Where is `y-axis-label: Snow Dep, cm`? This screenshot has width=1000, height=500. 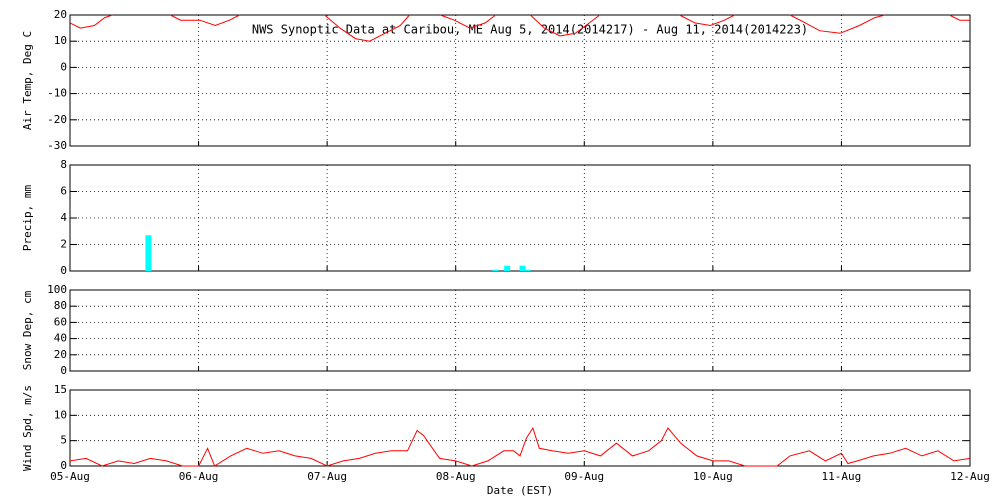
y-axis-label: Snow Dep, cm is located at coordinates (27, 330).